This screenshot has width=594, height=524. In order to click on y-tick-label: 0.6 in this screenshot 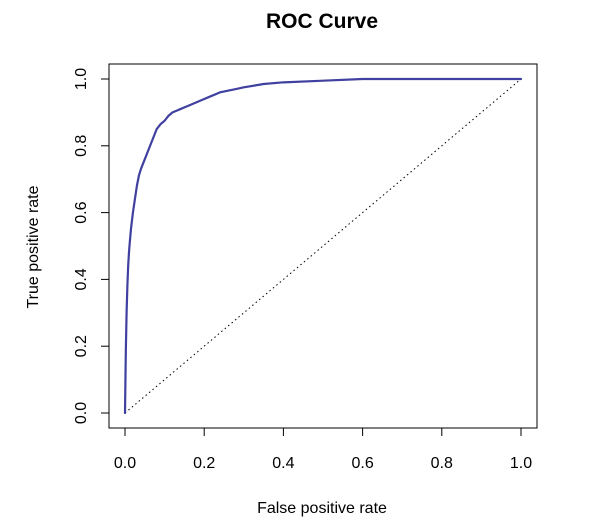, I will do `click(81, 212)`.